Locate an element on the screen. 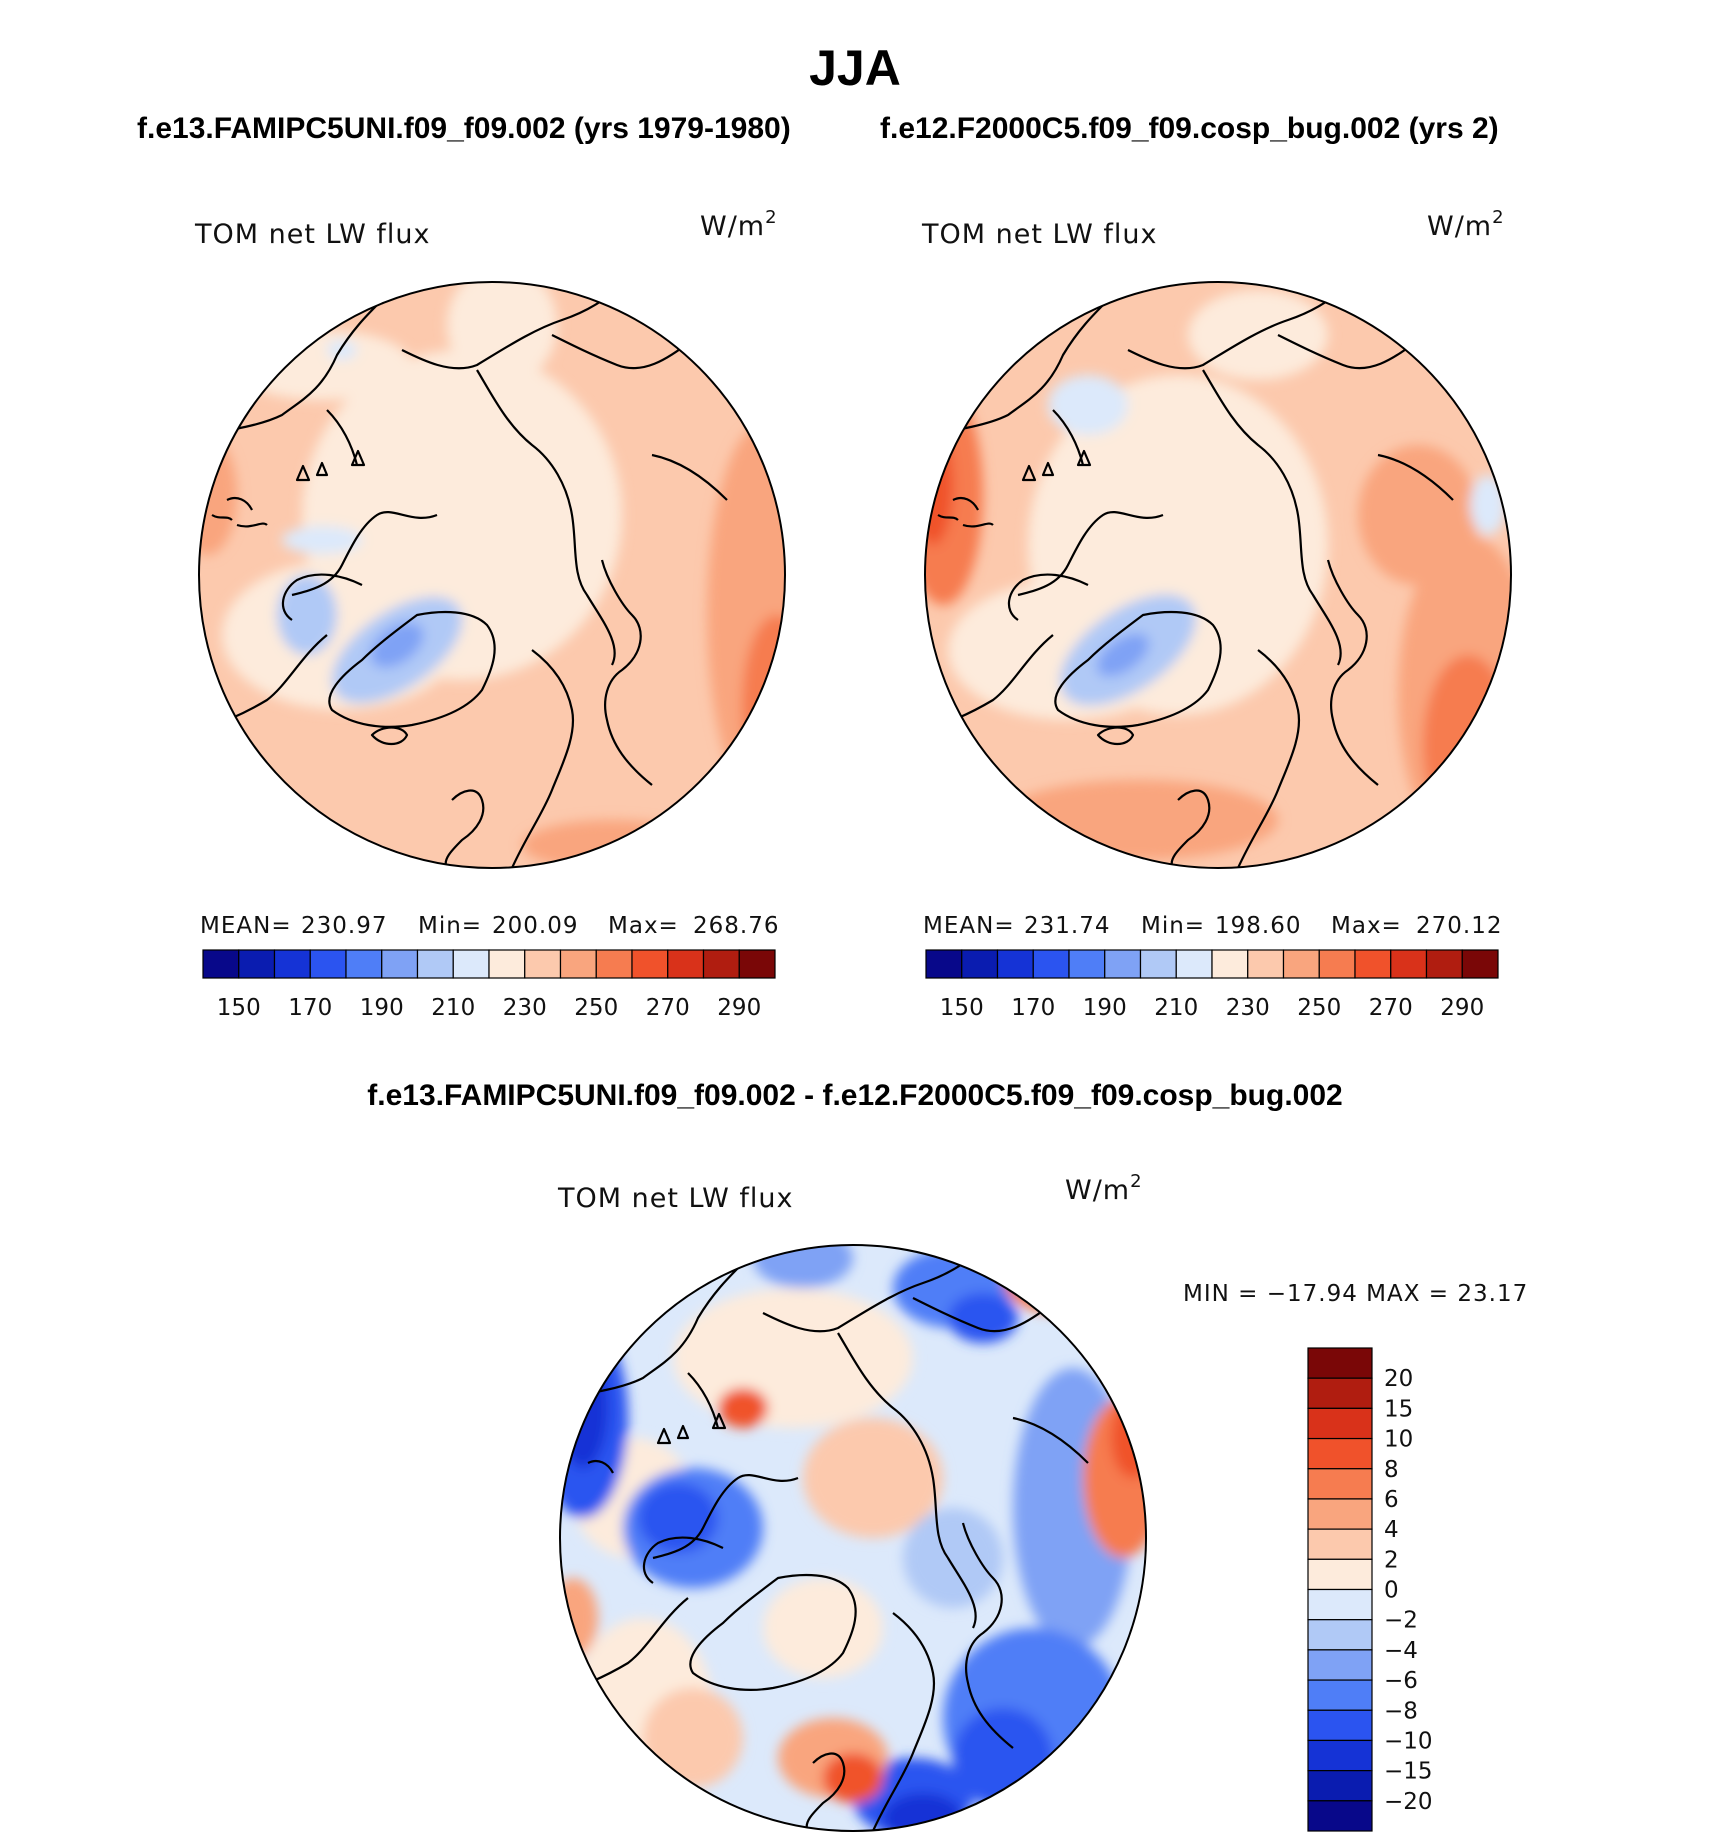 The height and width of the screenshot is (1840, 1710). right-colorbar-tick-label: 170 is located at coordinates (1033, 1008).